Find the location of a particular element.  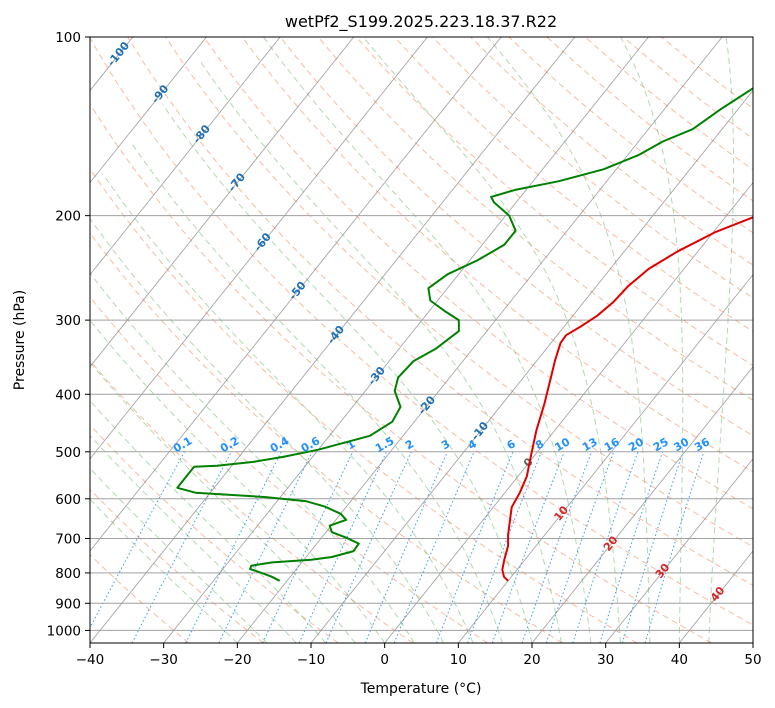

isotherm-label: -70 is located at coordinates (237, 182).